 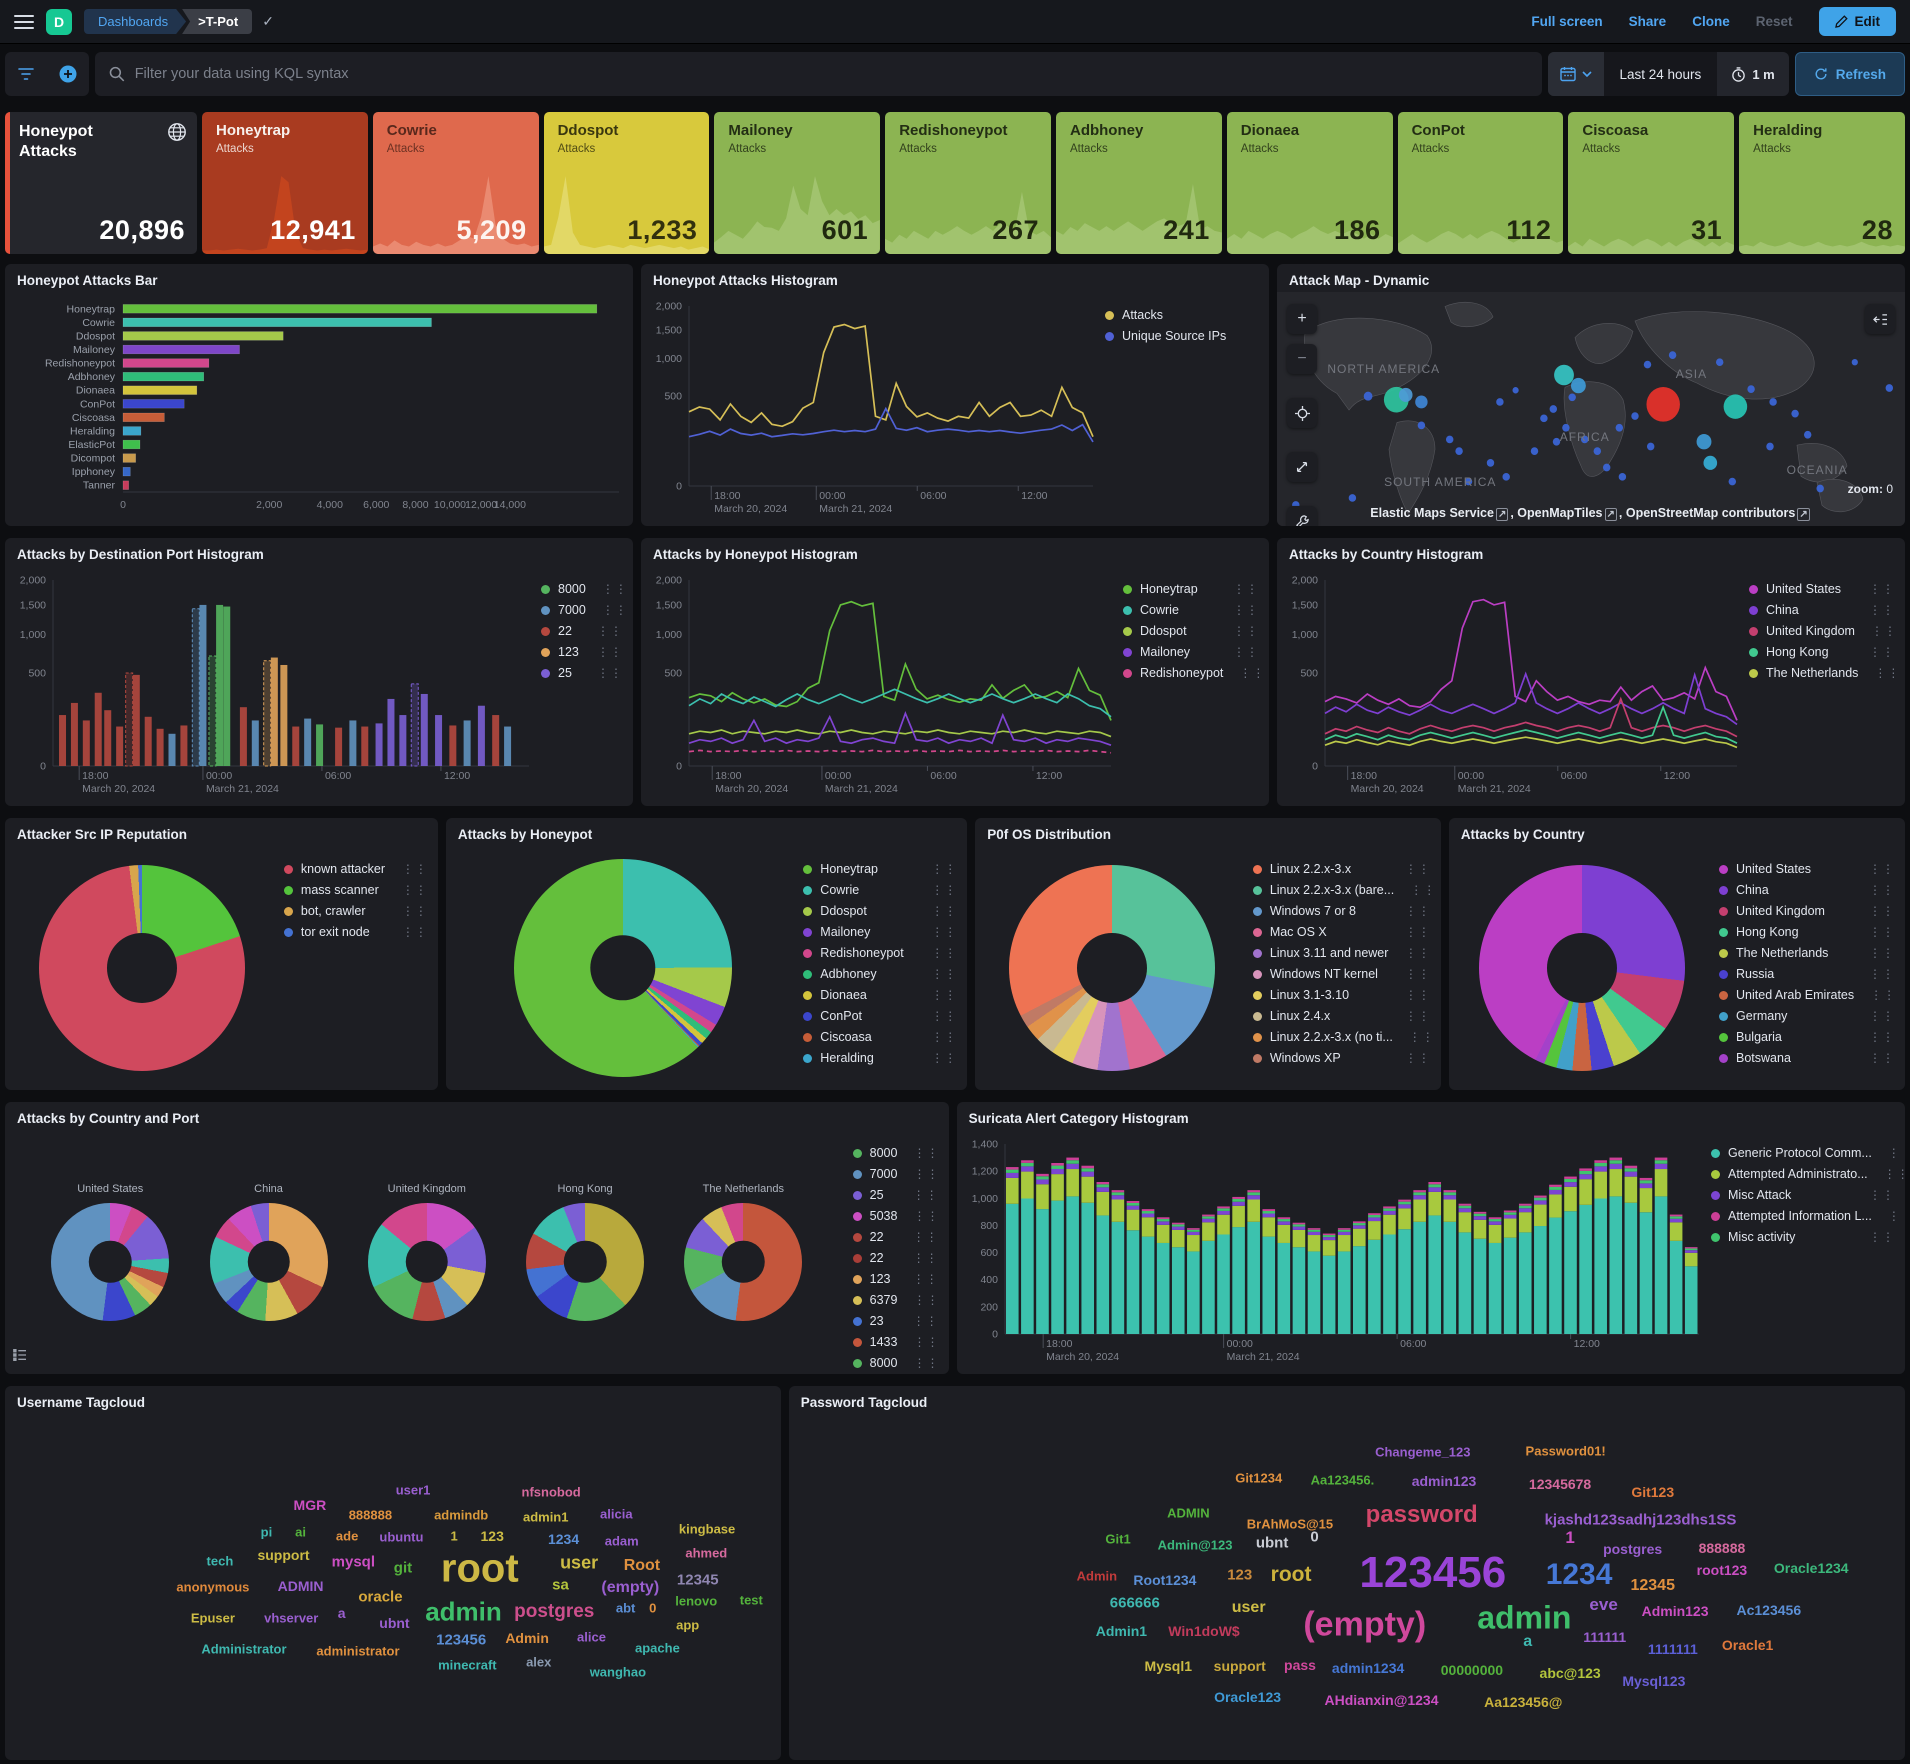 I want to click on tagcloud-word: lenovo, so click(x=696, y=1601).